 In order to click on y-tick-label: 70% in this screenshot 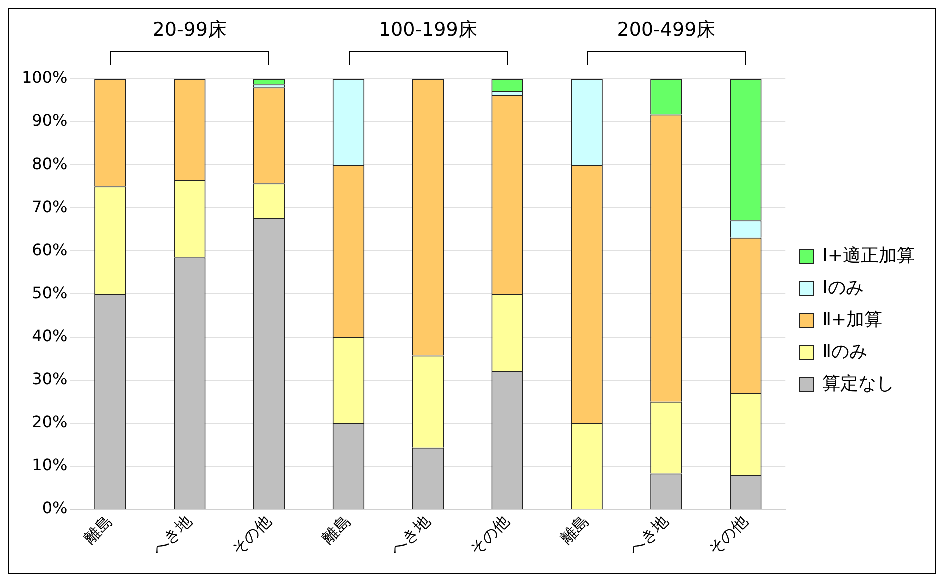, I will do `click(50, 206)`.